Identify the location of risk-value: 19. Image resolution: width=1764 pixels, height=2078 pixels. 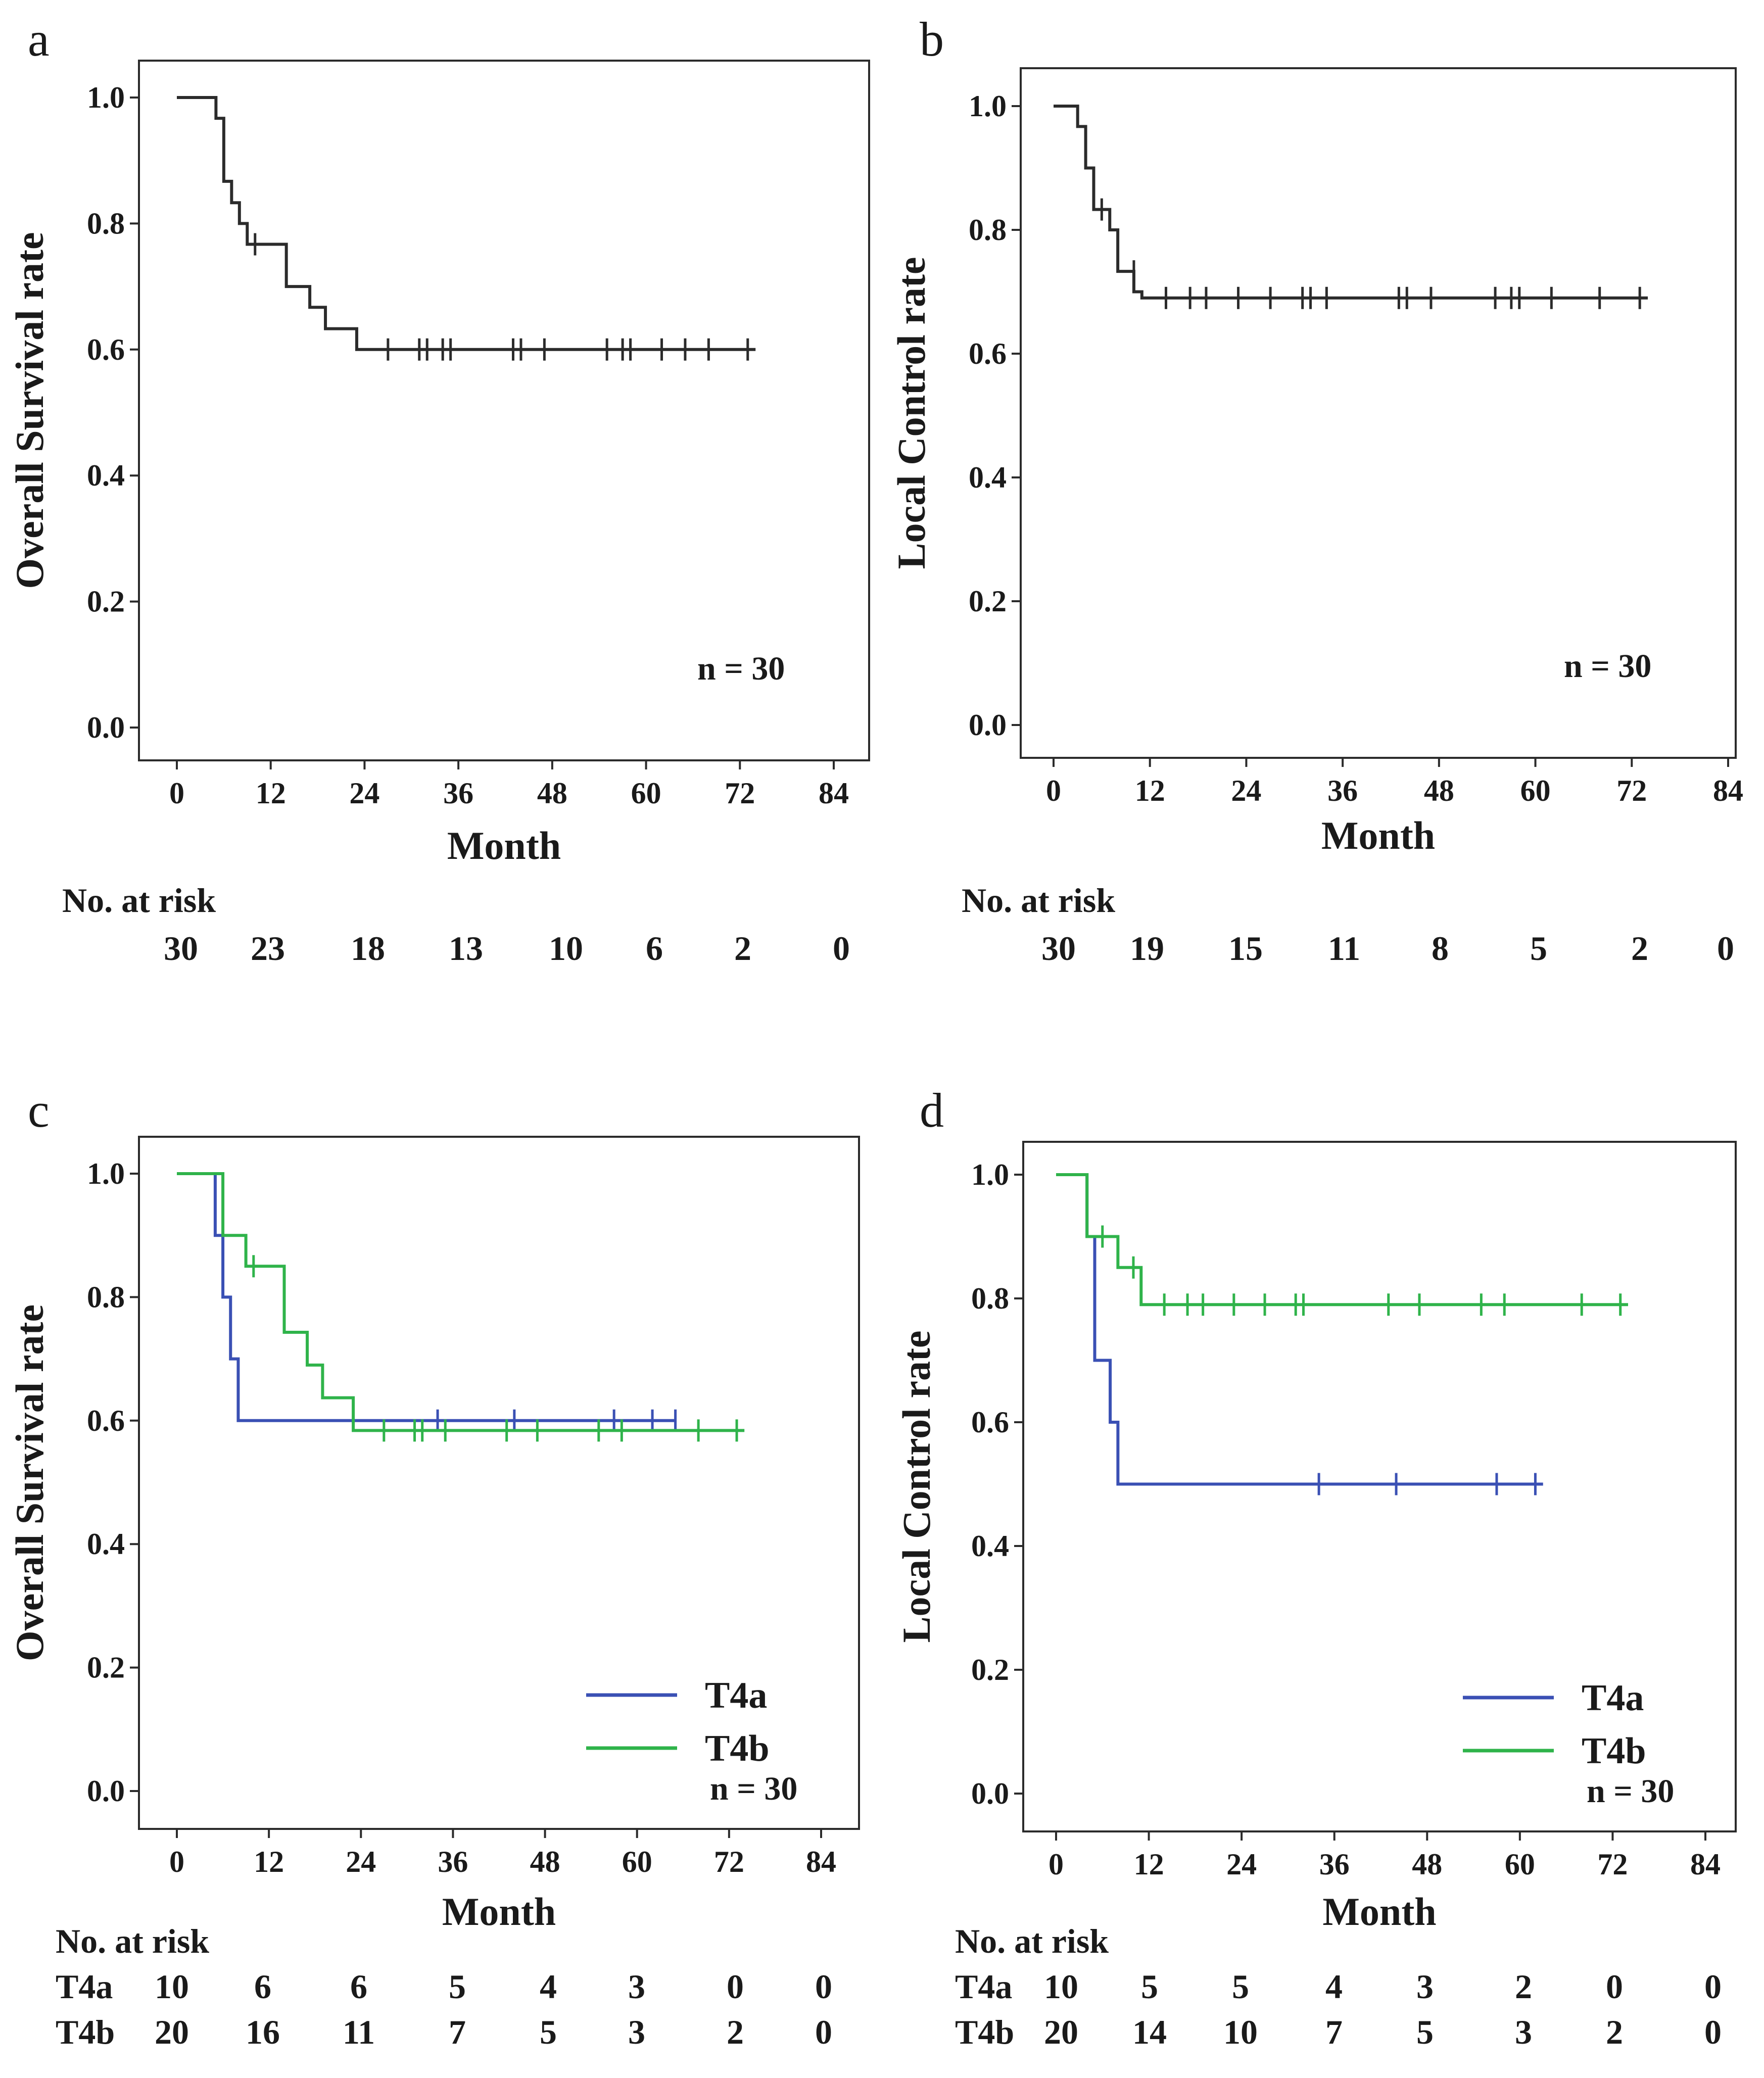
(1147, 949).